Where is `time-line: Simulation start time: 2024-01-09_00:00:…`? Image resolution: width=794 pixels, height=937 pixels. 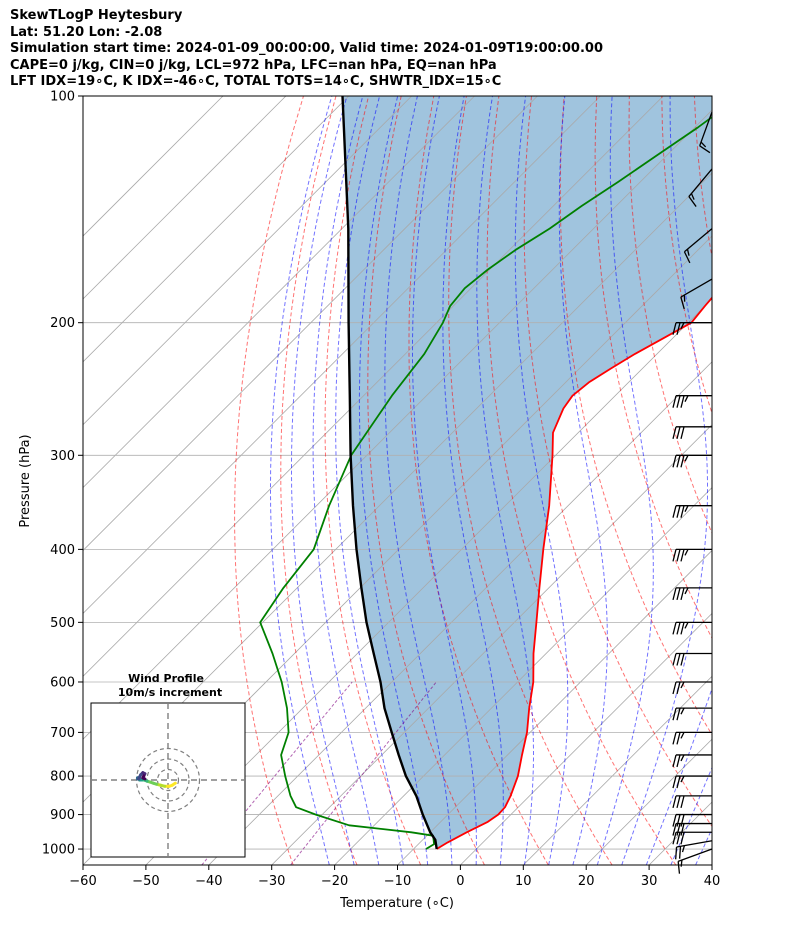
time-line: Simulation start time: 2024-01-09_00:00:… is located at coordinates (306, 48).